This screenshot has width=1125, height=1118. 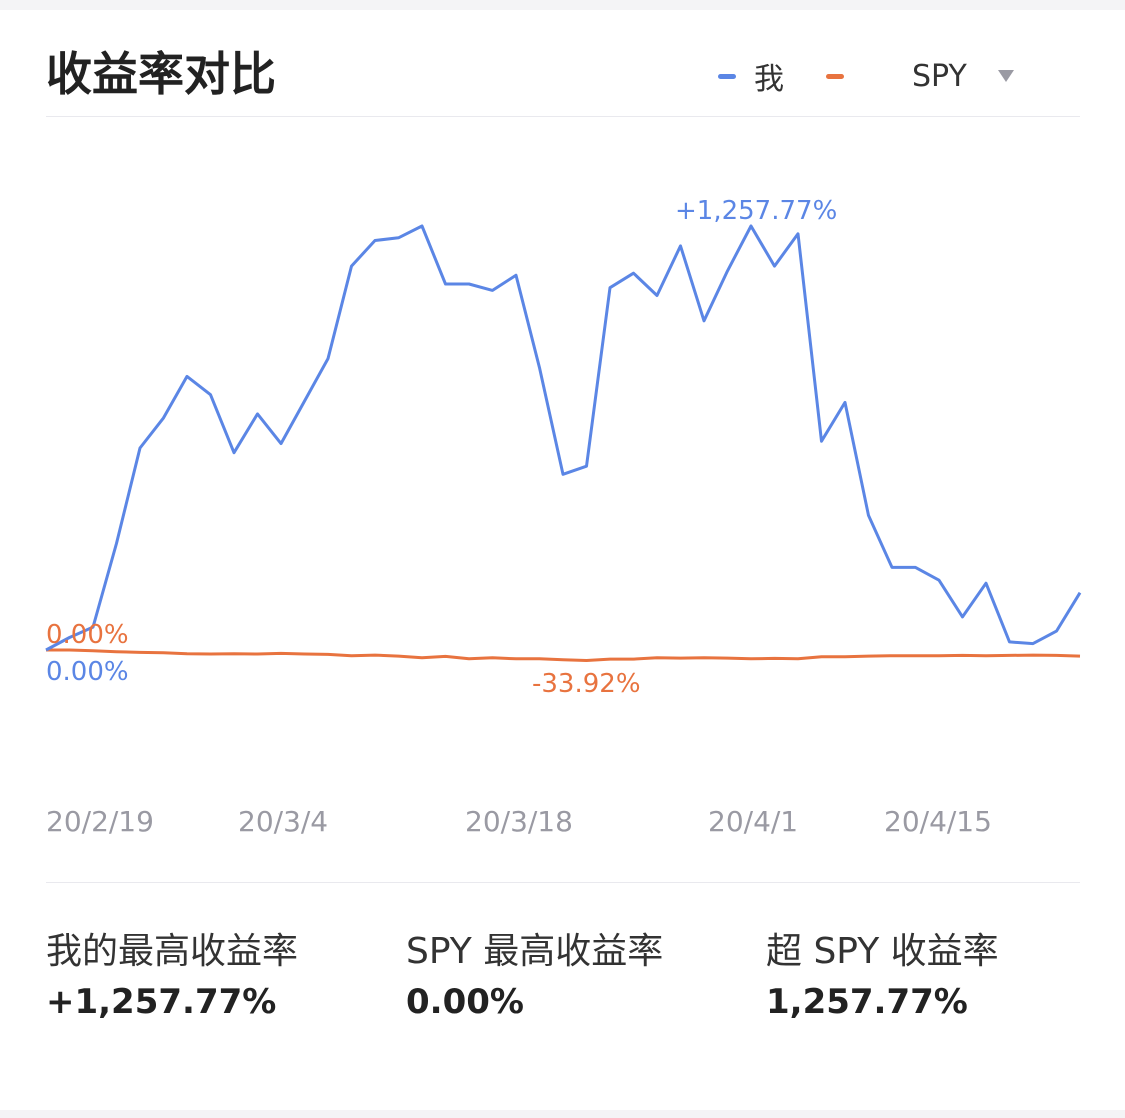 I want to click on annotation-label: +1,257.77%, so click(x=756, y=211).